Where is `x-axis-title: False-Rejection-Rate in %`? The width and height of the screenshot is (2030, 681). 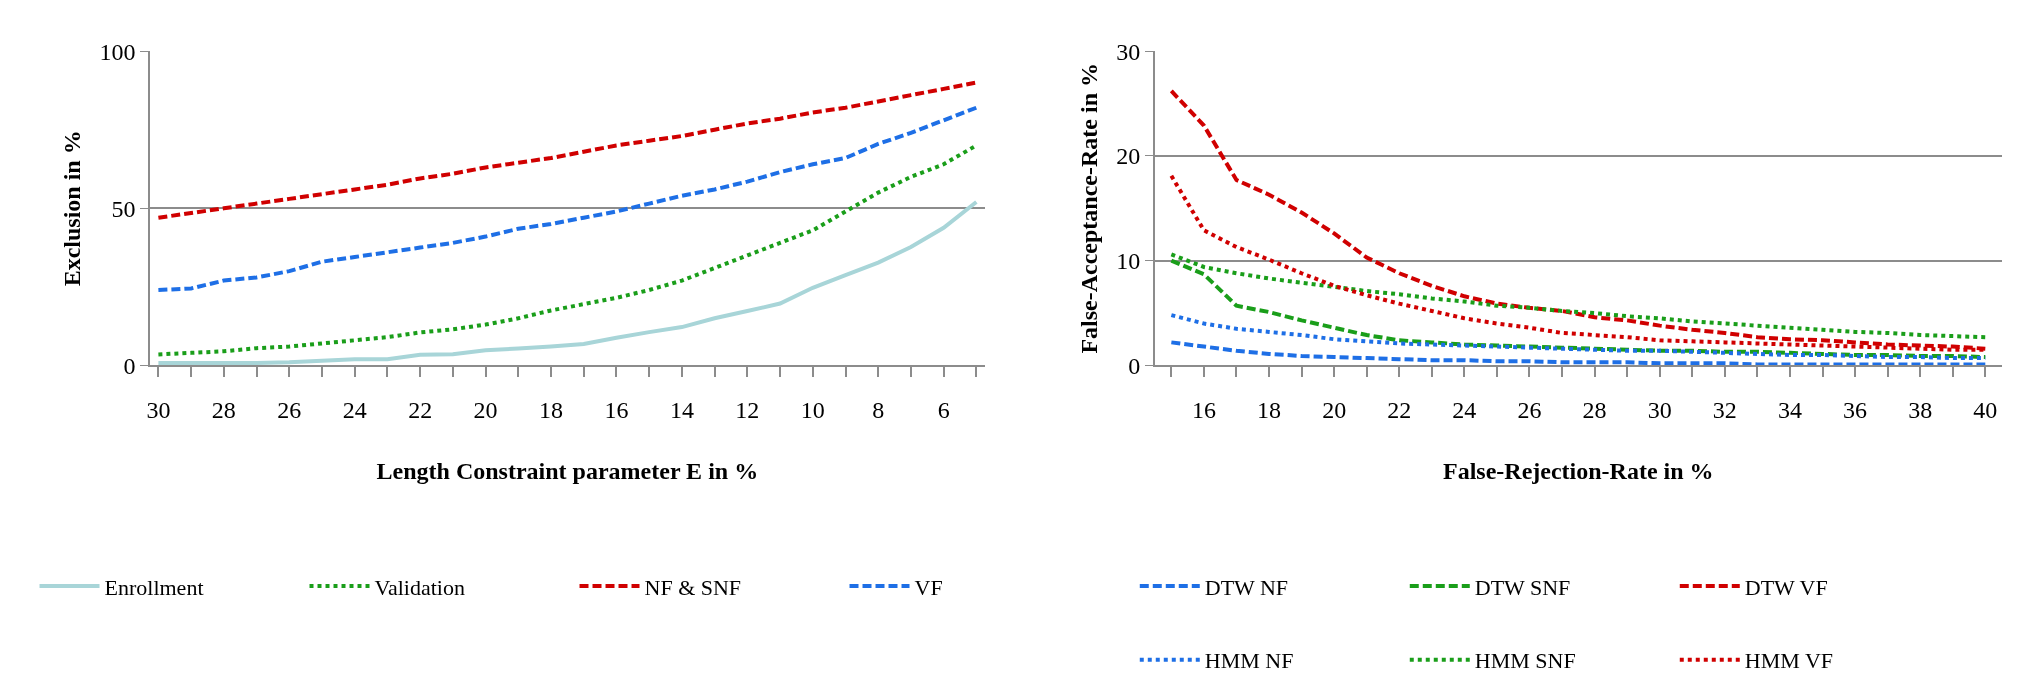 x-axis-title: False-Rejection-Rate in % is located at coordinates (1578, 471).